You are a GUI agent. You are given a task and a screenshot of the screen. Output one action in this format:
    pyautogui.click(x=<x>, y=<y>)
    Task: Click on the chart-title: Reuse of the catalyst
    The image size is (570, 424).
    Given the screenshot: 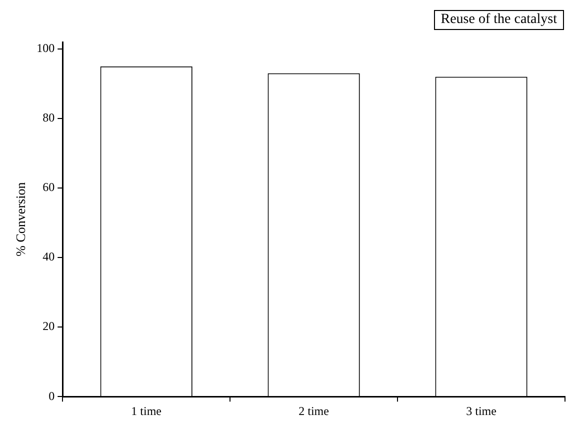 What is the action you would take?
    pyautogui.click(x=499, y=20)
    